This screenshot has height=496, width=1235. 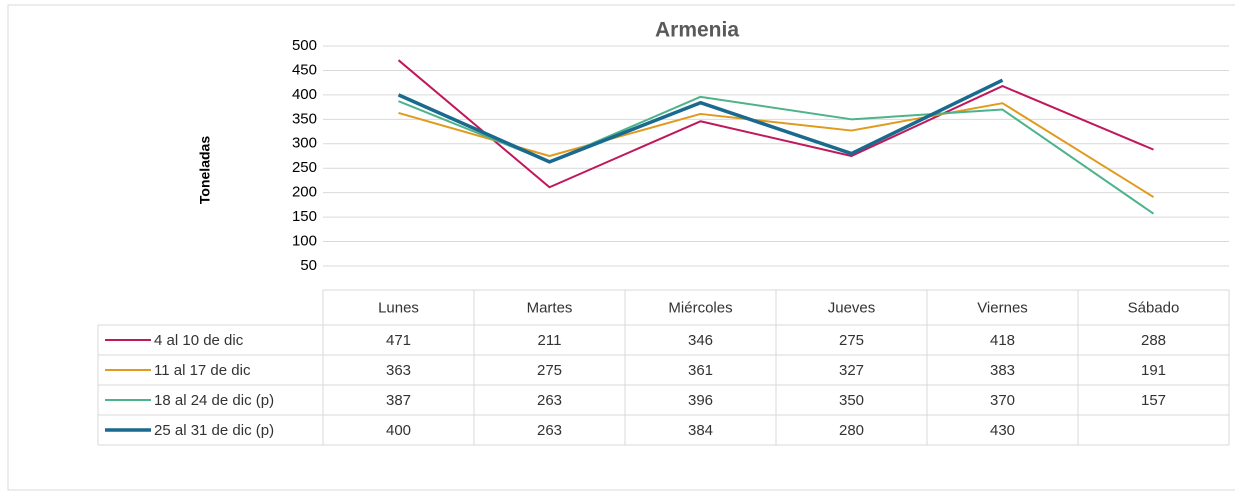 What do you see at coordinates (1002, 307) in the screenshot?
I see `x-tick-label: Viernes` at bounding box center [1002, 307].